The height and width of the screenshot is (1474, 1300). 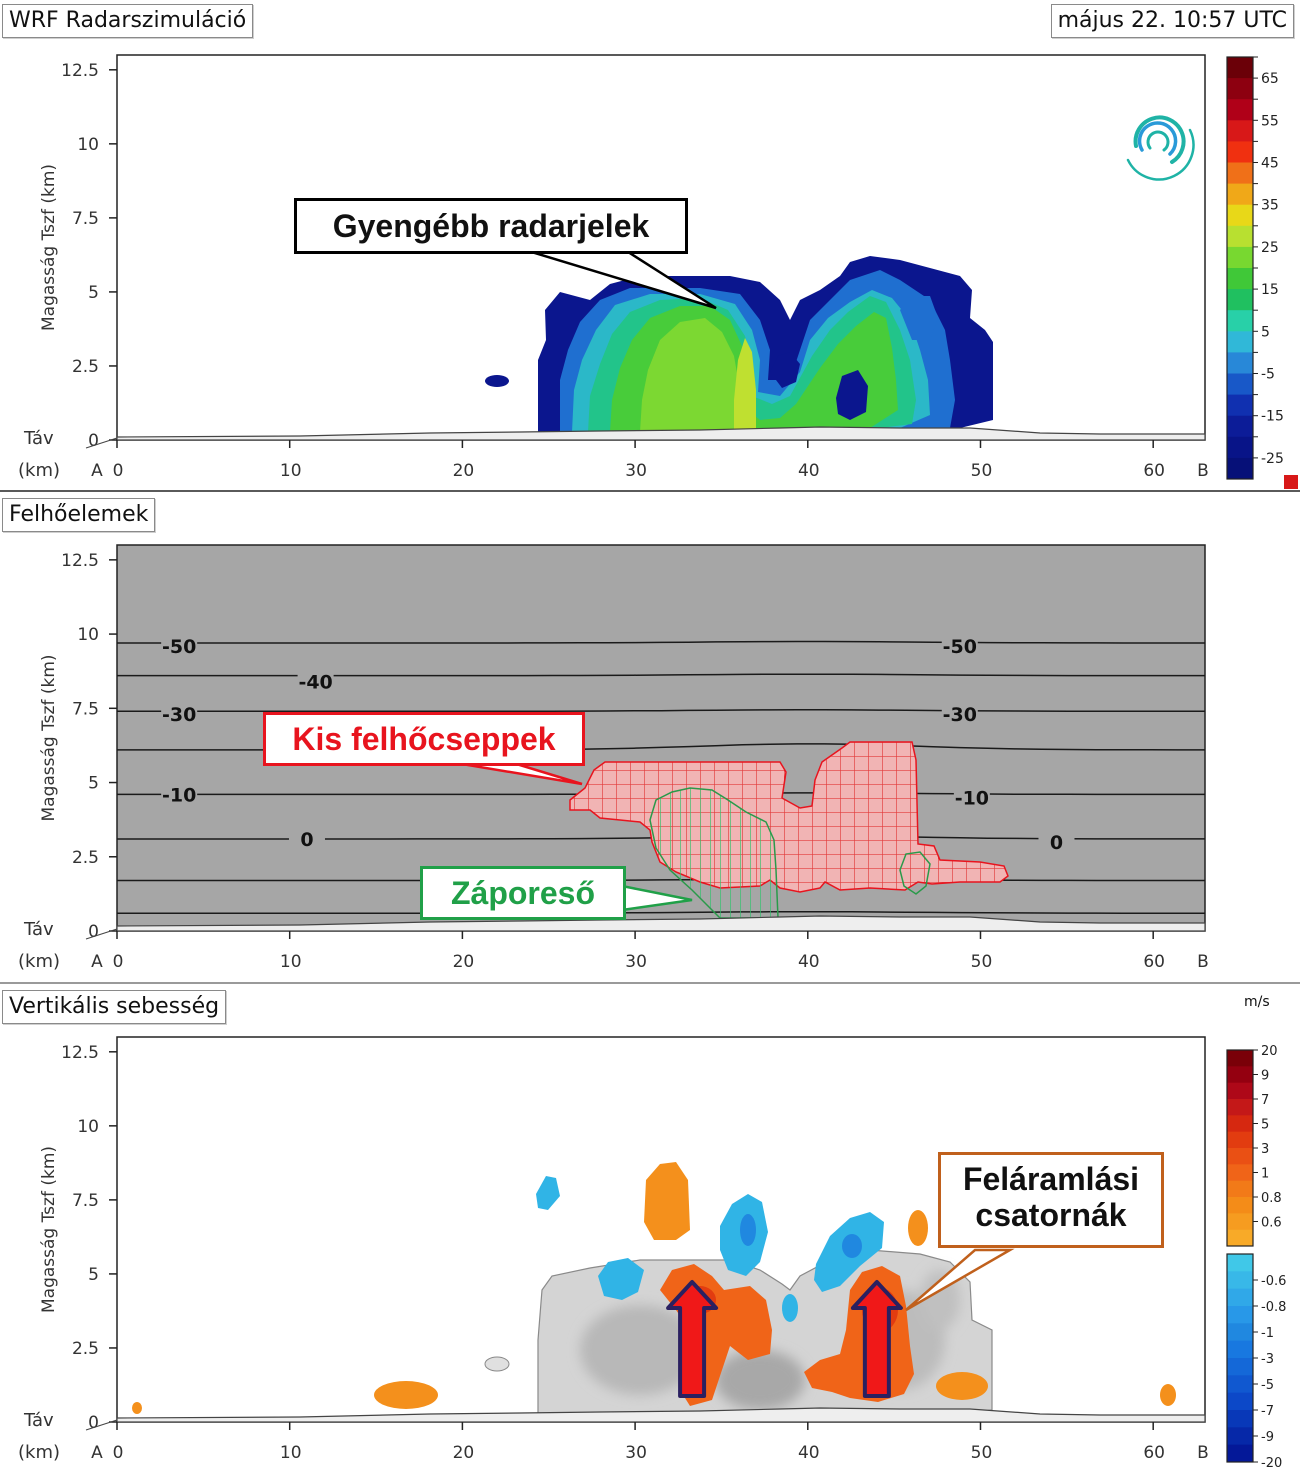 I want to click on updraft-pointer, so click(x=960, y=1280).